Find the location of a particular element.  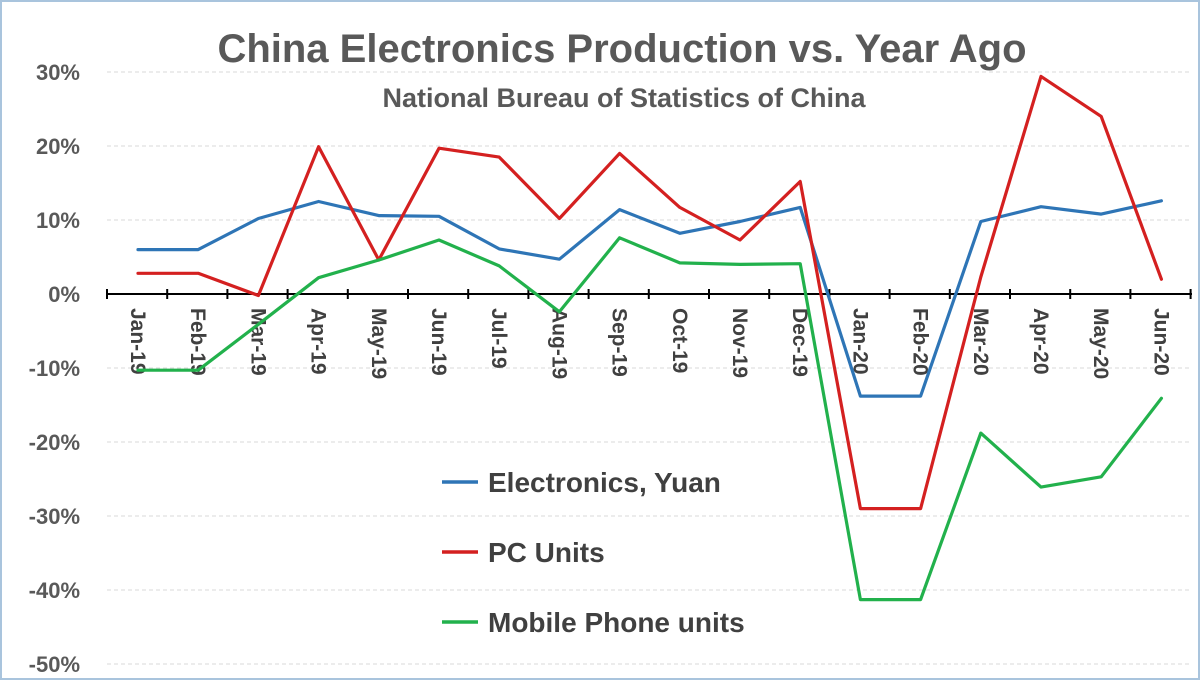

x-tick-label: Jun-20 is located at coordinates (1160, 342).